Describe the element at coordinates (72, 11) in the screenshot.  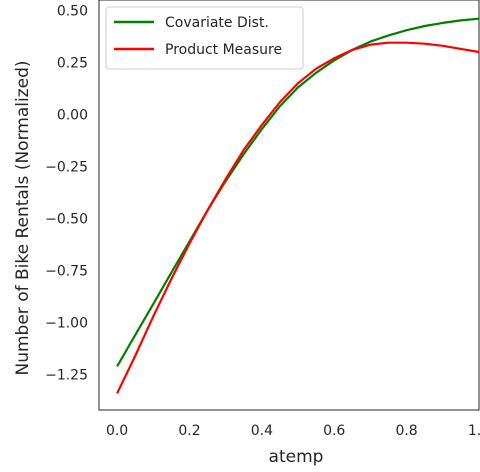
I see `y-tick-label: 0.50` at that location.